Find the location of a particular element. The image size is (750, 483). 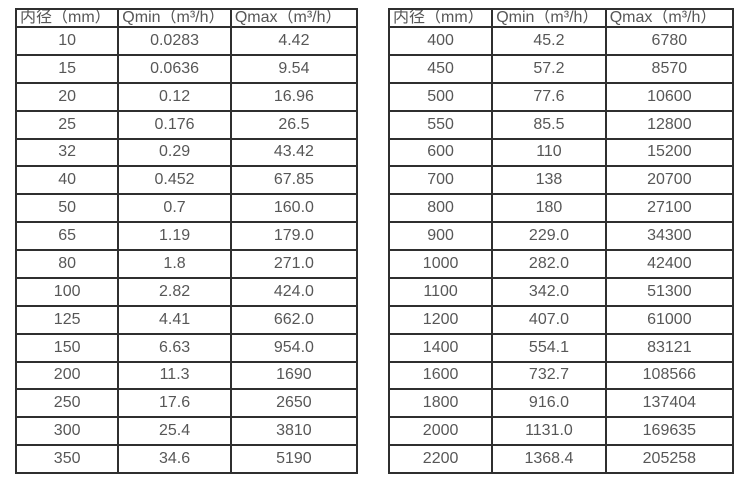

table-cell: 200 is located at coordinates (67, 375).